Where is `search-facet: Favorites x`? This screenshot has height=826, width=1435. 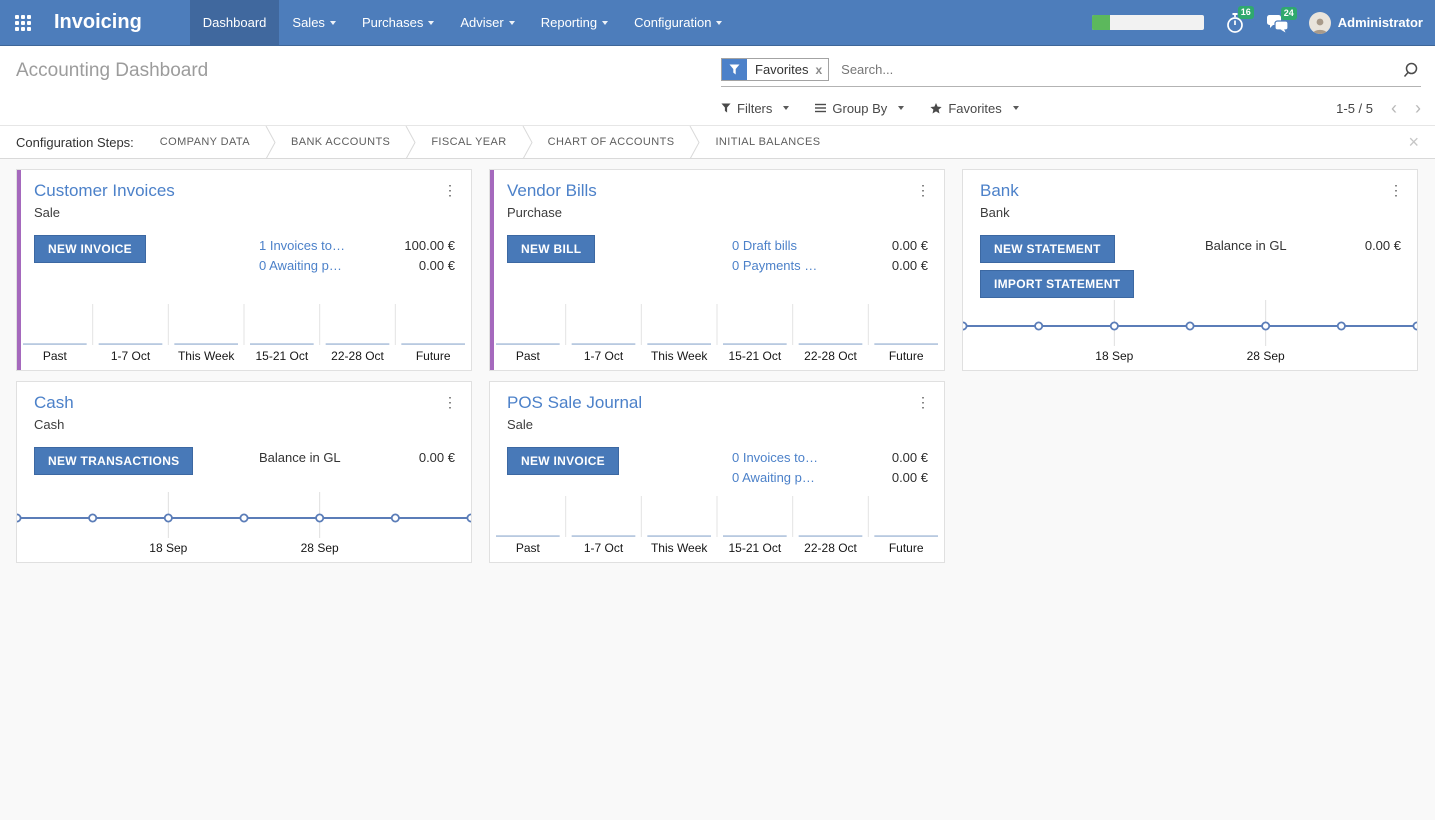
search-facet: Favorites x is located at coordinates (775, 69).